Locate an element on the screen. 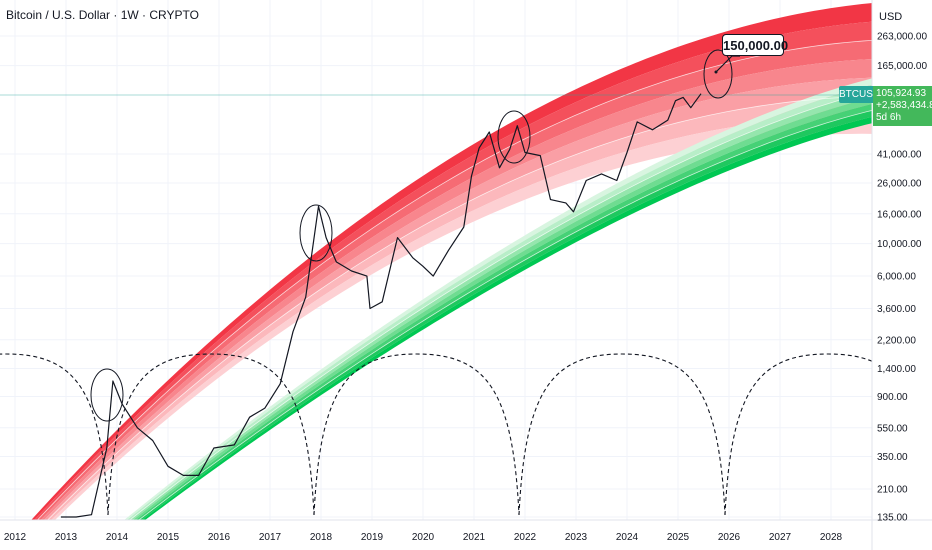 The width and height of the screenshot is (932, 550). axis-corner is located at coordinates (902, 535).